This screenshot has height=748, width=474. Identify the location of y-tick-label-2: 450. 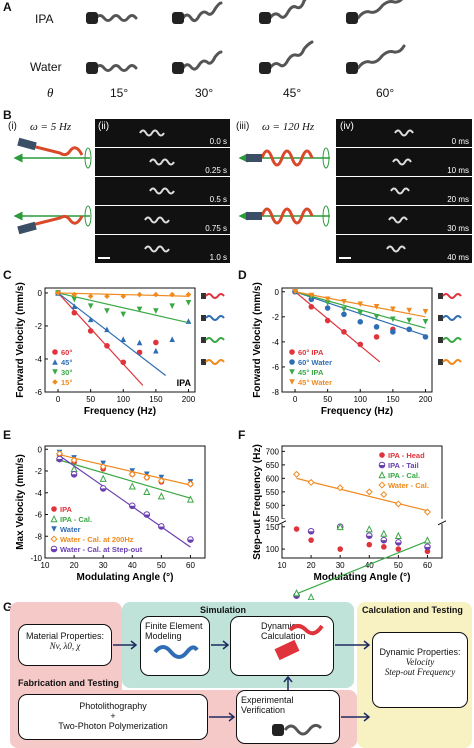
(273, 519).